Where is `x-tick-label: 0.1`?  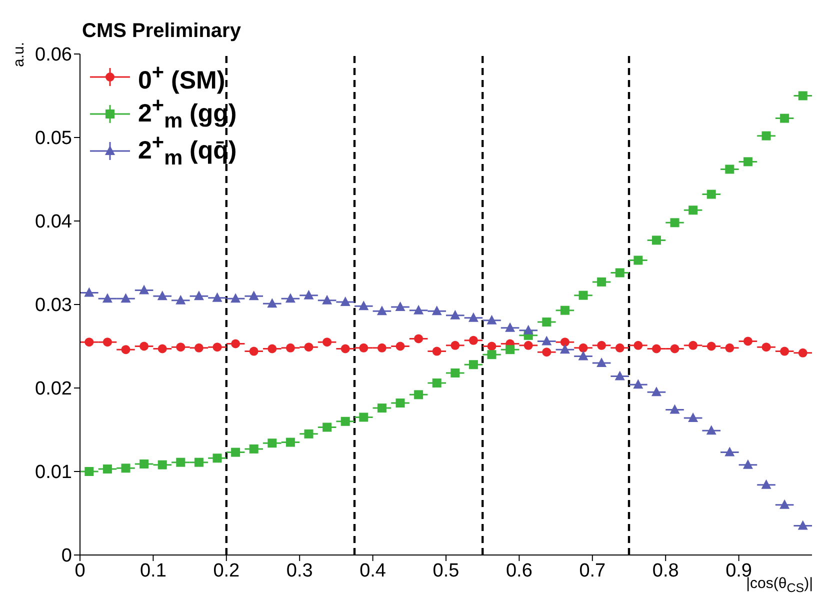 x-tick-label: 0.1 is located at coordinates (153, 571).